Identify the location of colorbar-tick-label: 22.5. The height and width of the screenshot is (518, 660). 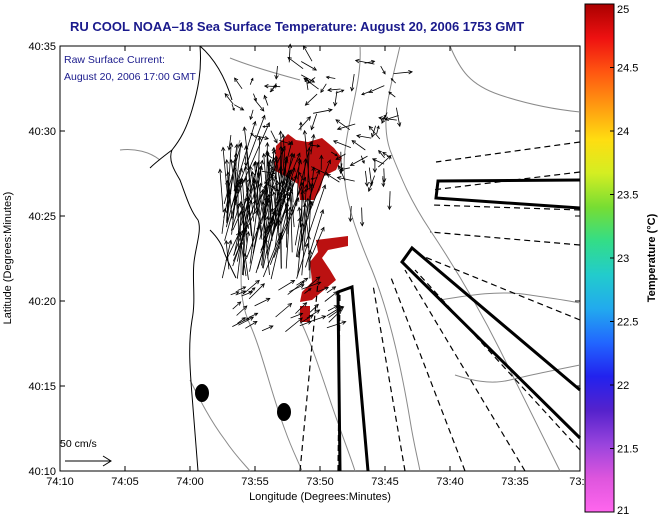
(627, 323).